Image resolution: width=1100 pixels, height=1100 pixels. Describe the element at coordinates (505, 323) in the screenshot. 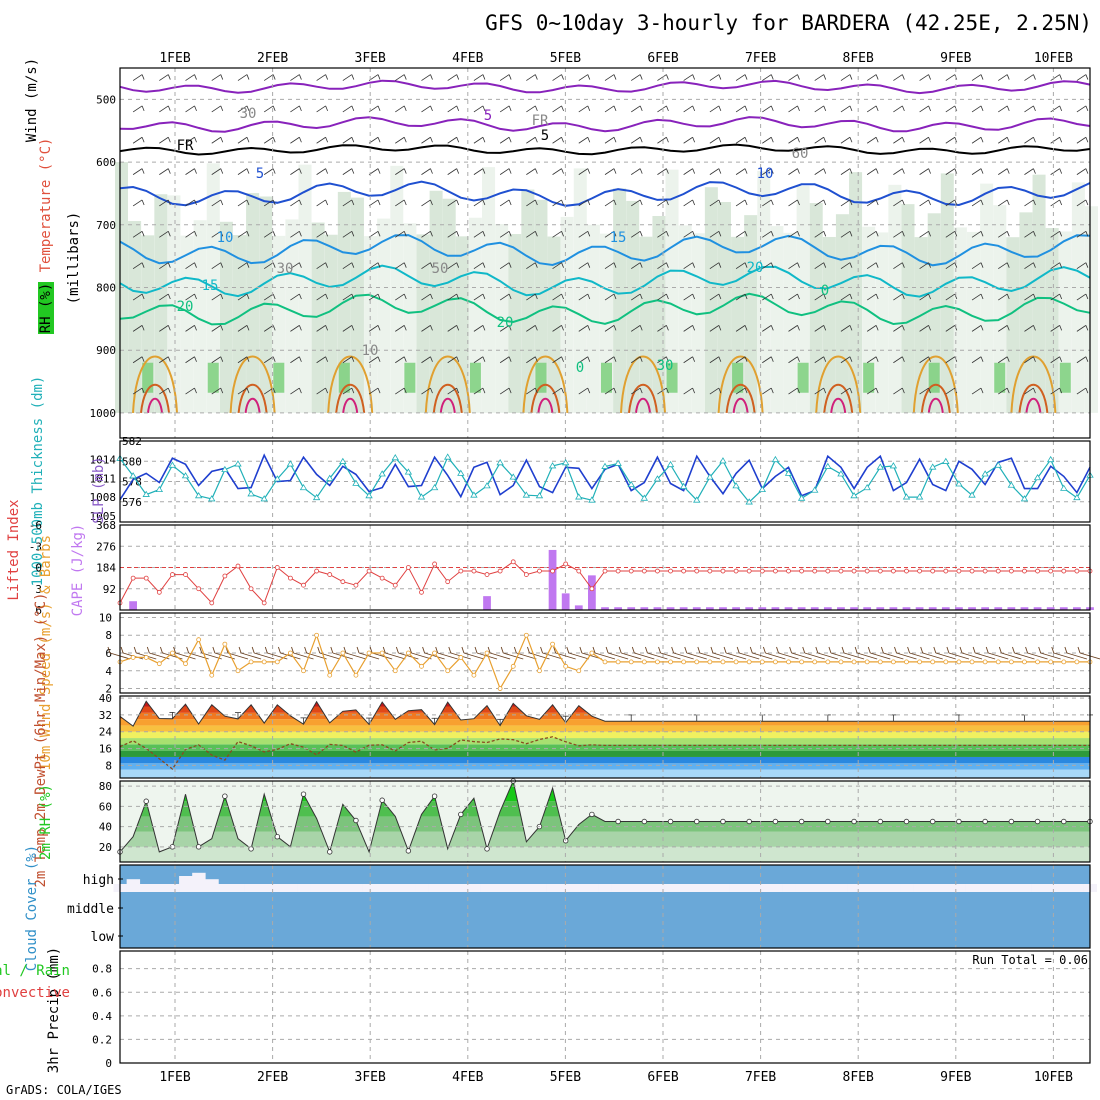

I see `contour-label: 20` at that location.